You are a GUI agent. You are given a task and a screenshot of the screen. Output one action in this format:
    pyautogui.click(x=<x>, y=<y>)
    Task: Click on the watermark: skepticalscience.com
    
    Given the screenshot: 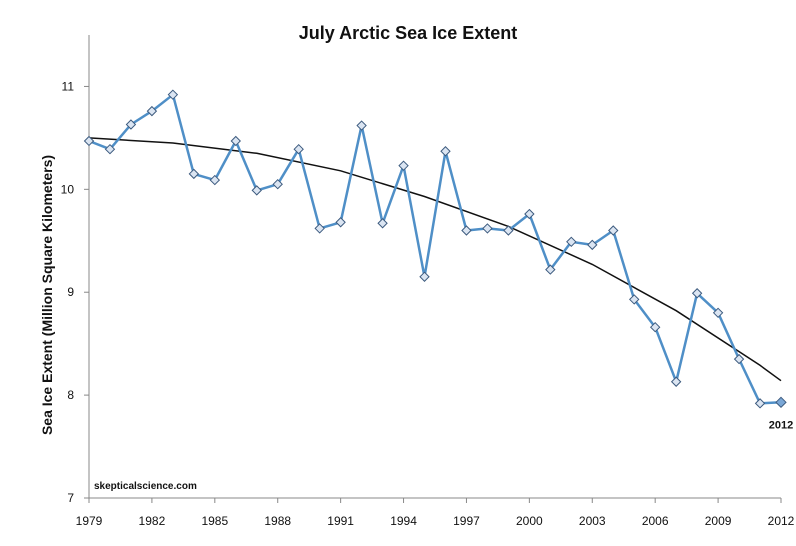 What is the action you would take?
    pyautogui.click(x=145, y=486)
    